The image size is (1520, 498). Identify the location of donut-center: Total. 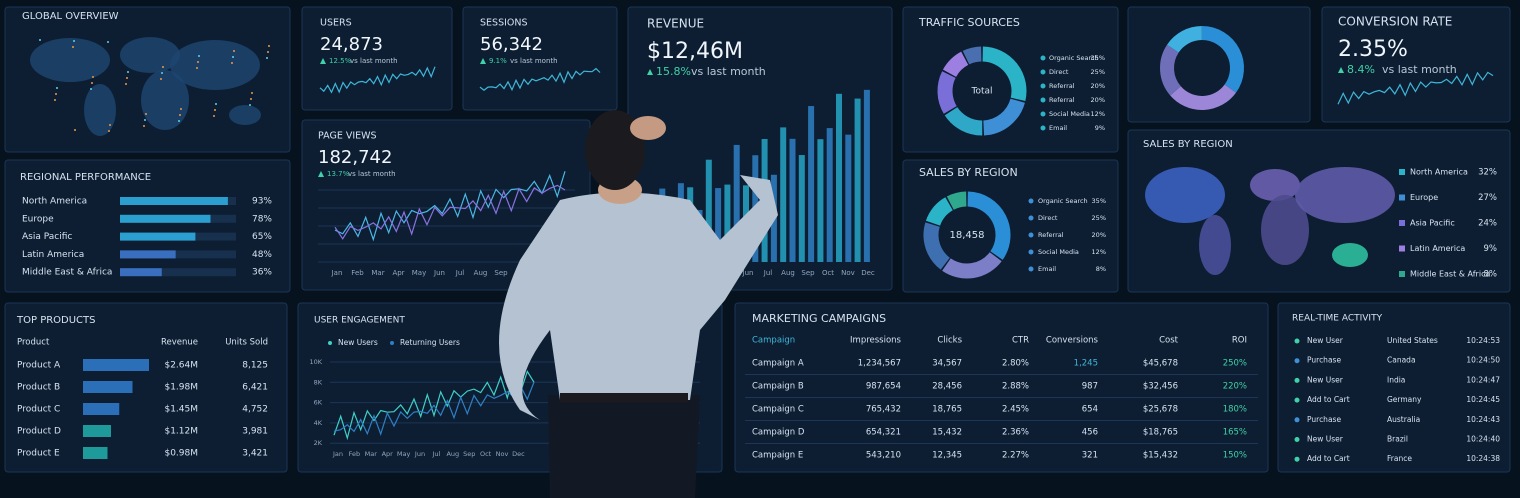
(981, 92).